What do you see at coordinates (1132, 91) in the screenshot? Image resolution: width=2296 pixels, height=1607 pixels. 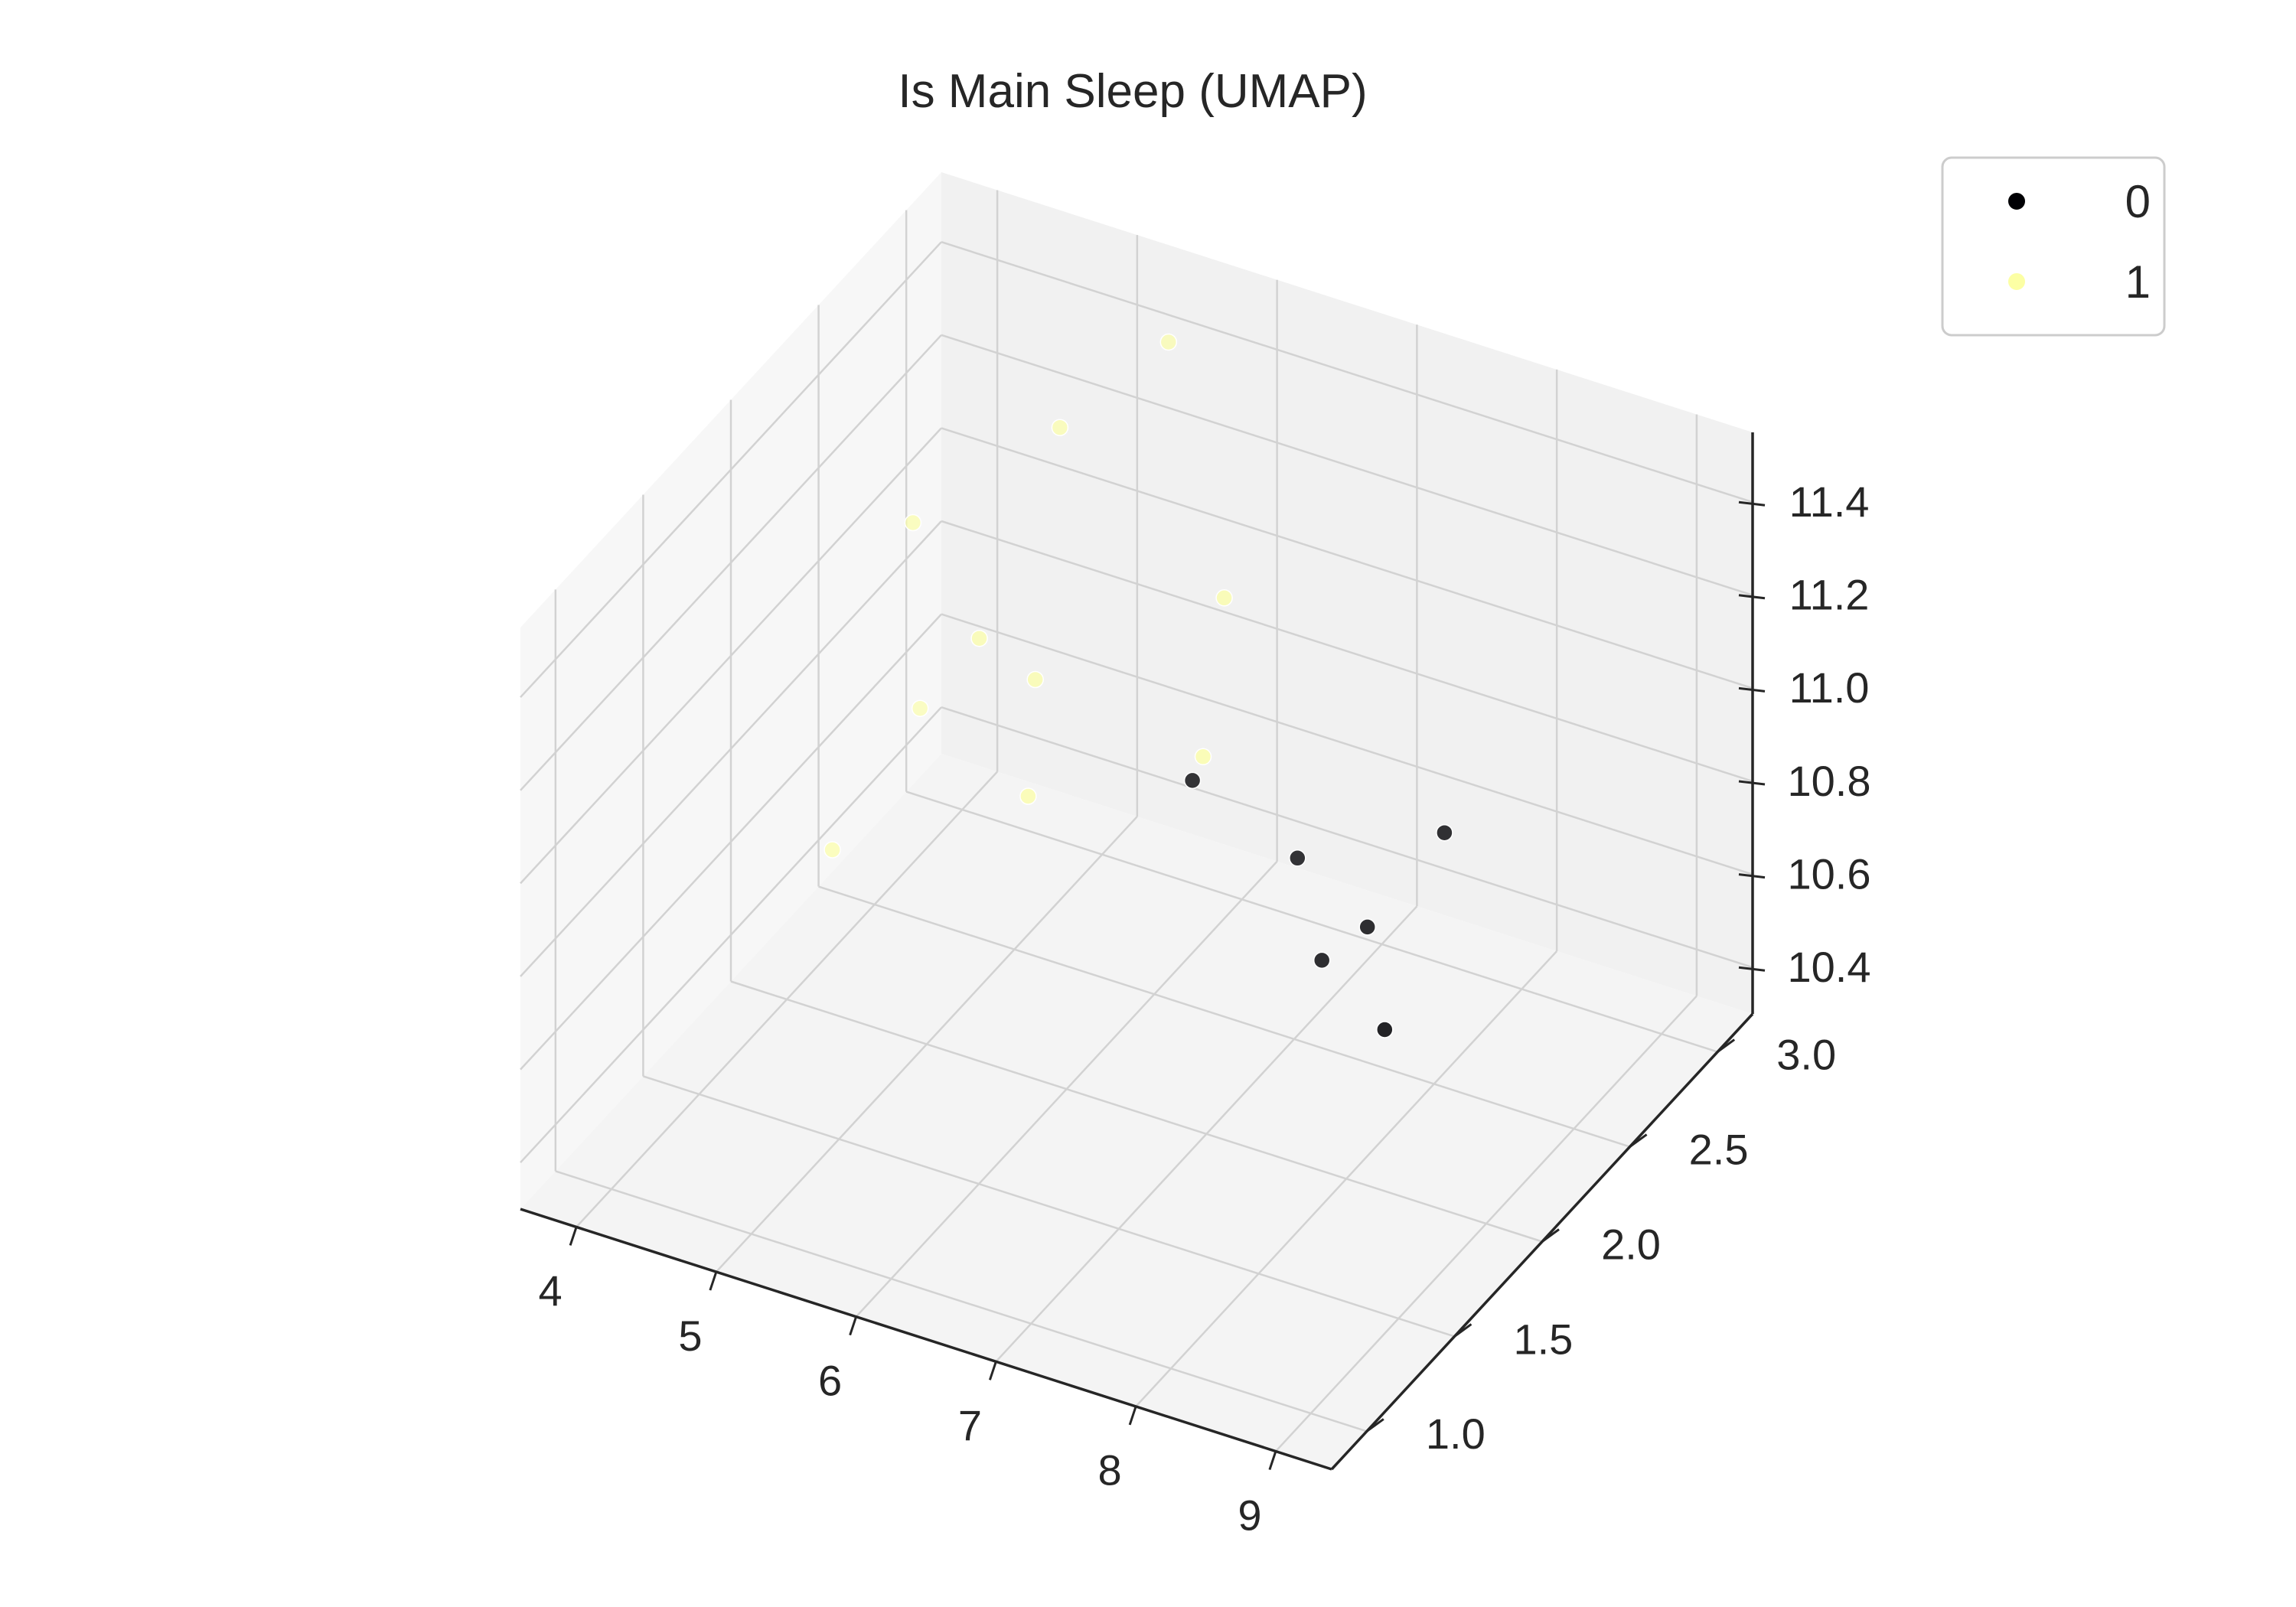 I see `chart-title: Is Main Sleep (UMAP)` at bounding box center [1132, 91].